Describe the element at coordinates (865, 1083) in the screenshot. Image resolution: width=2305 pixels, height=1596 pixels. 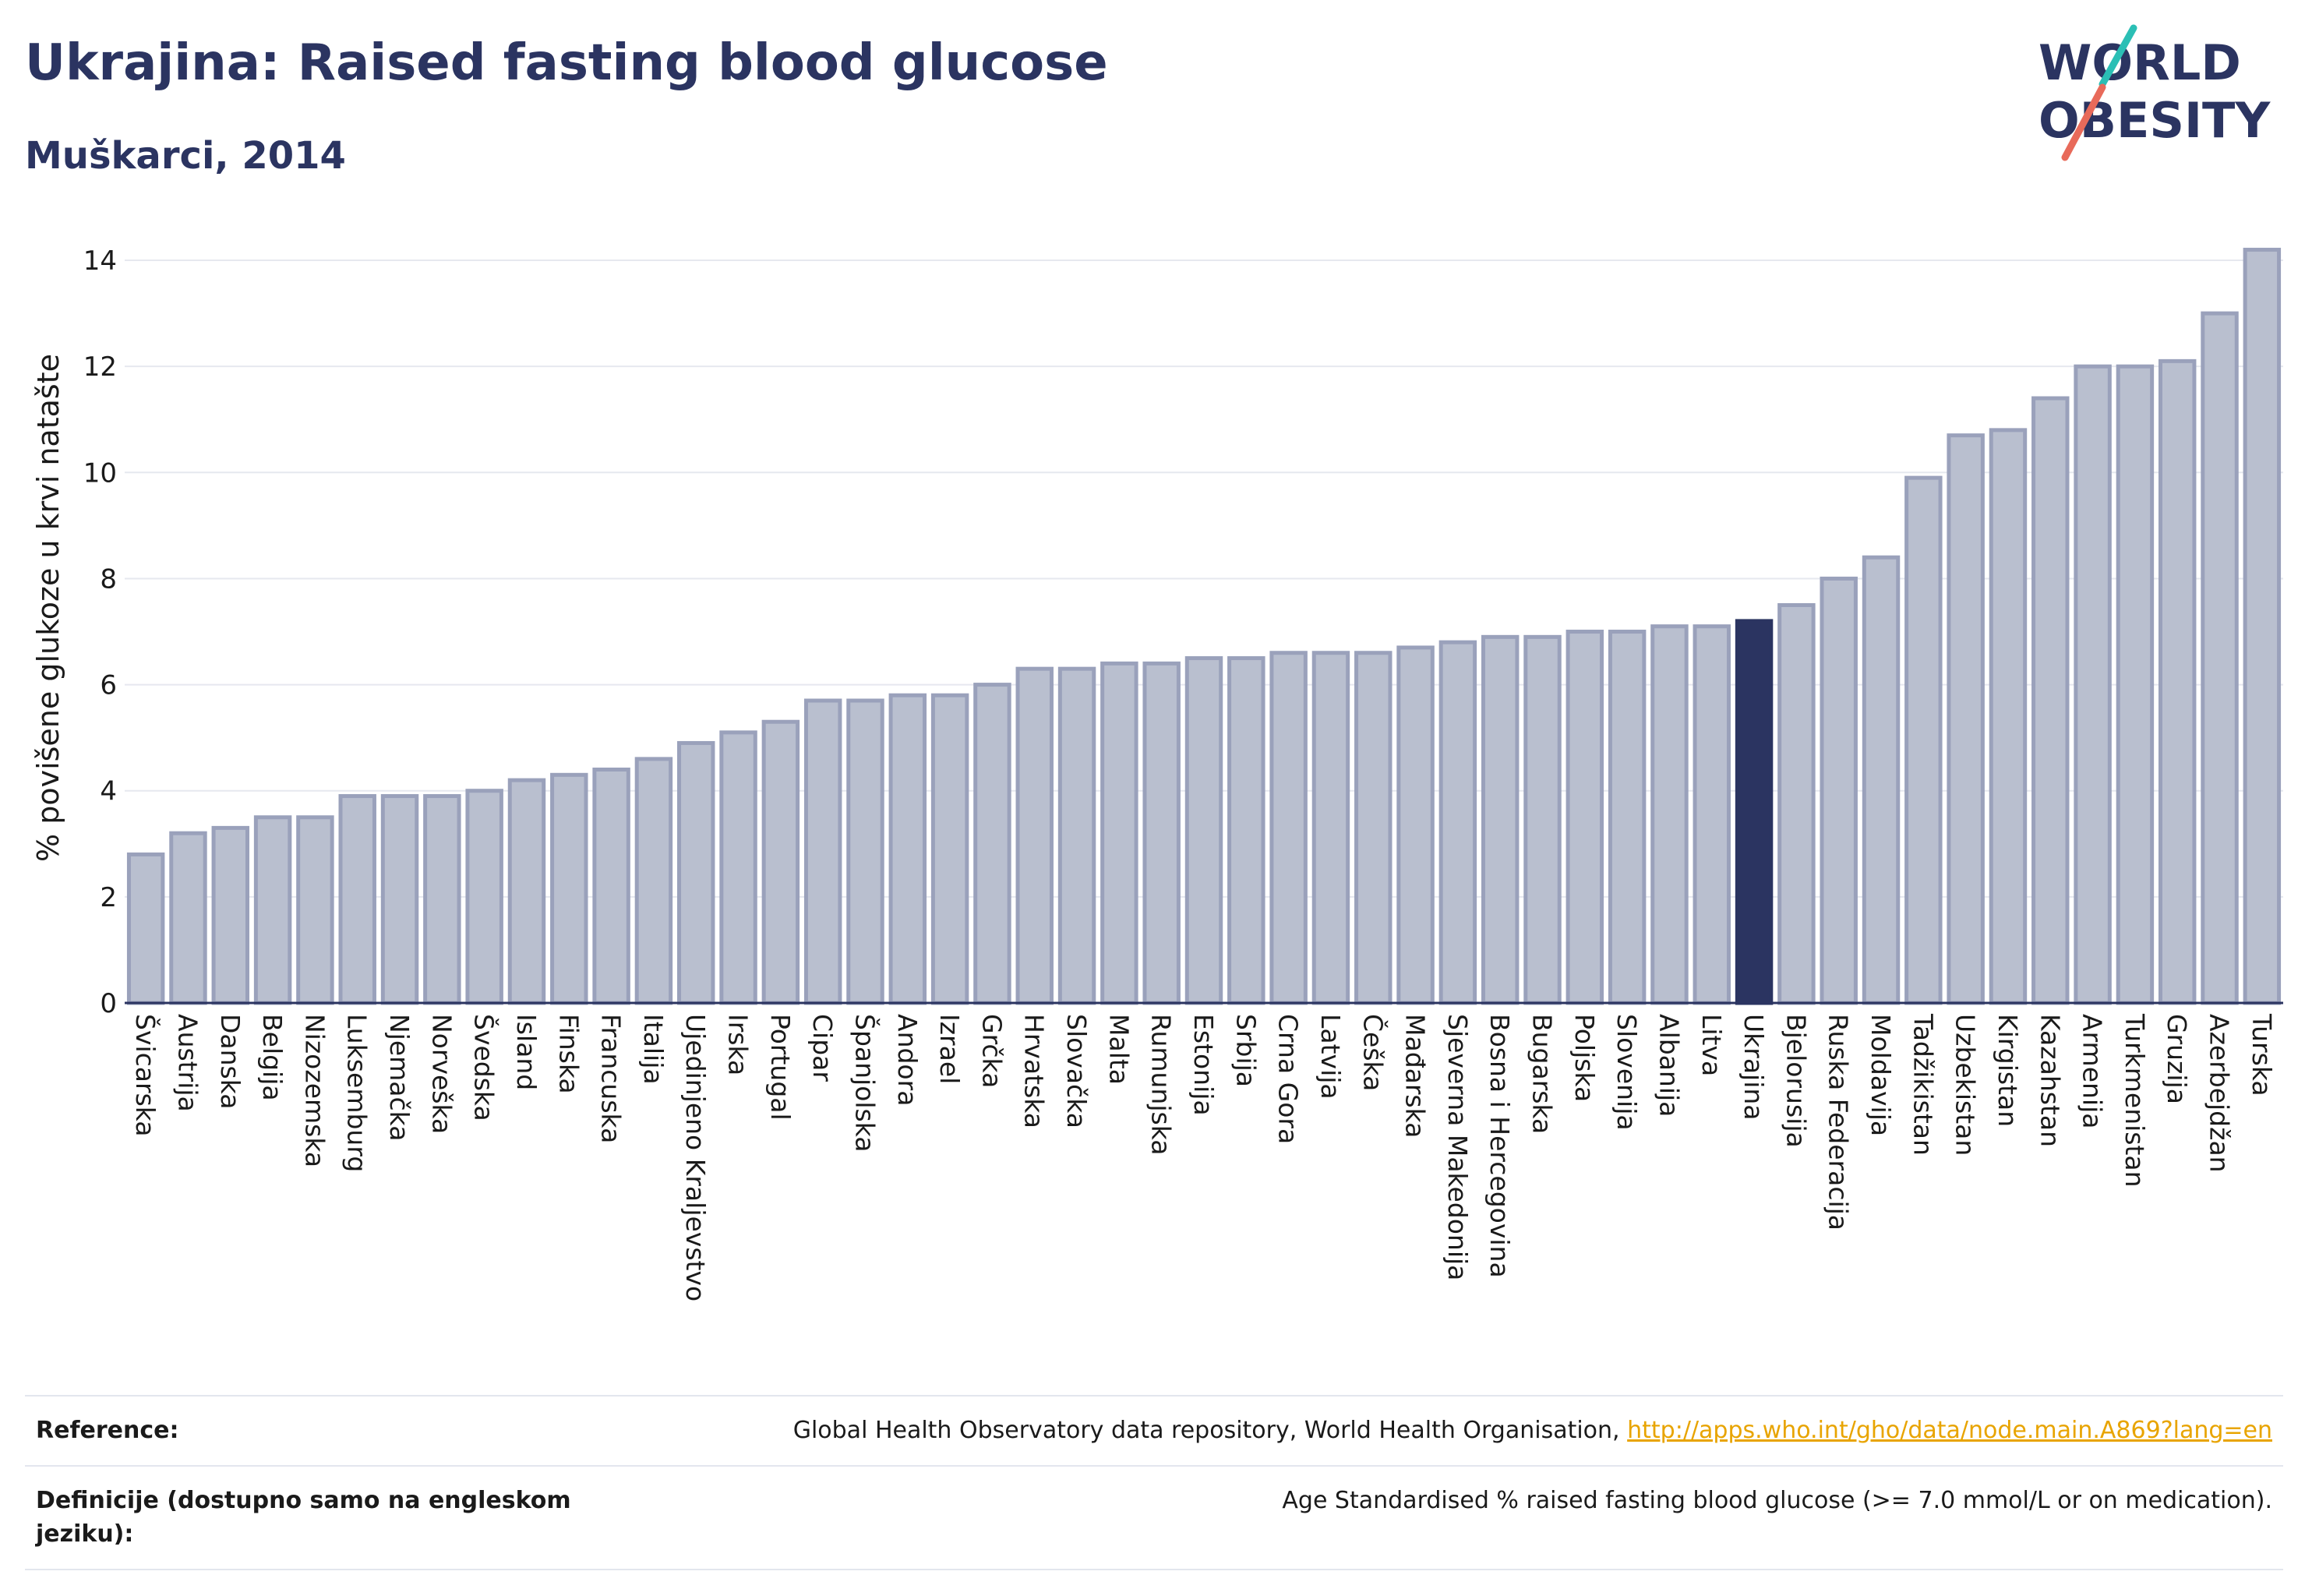
I see `x-tick-label: Španjolska` at that location.